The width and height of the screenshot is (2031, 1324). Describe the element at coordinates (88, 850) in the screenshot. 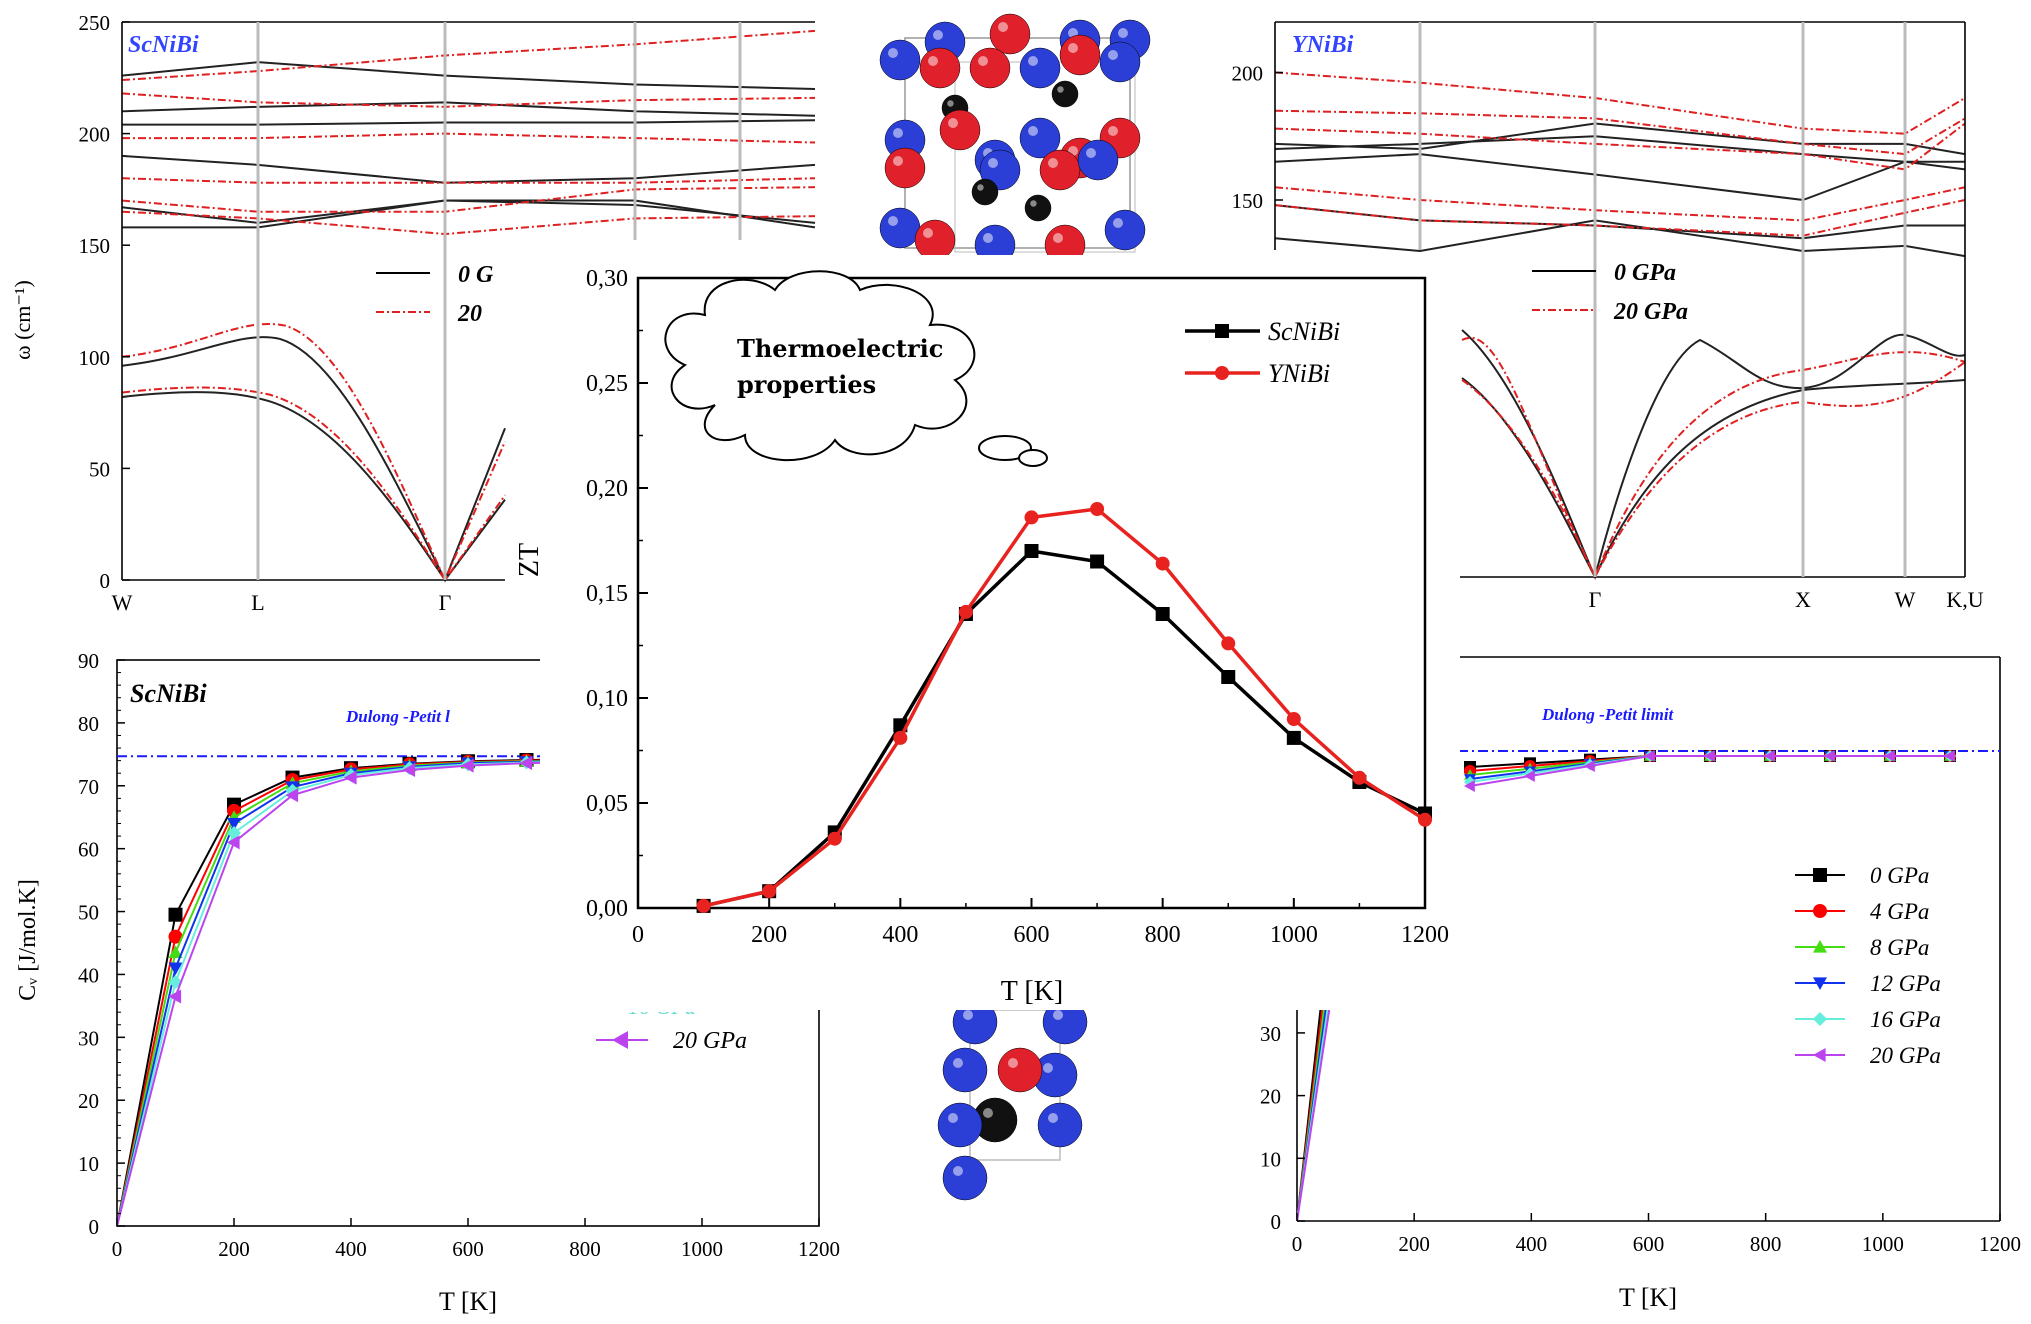

I see `cv-scnibi-ytick-label: 60` at that location.